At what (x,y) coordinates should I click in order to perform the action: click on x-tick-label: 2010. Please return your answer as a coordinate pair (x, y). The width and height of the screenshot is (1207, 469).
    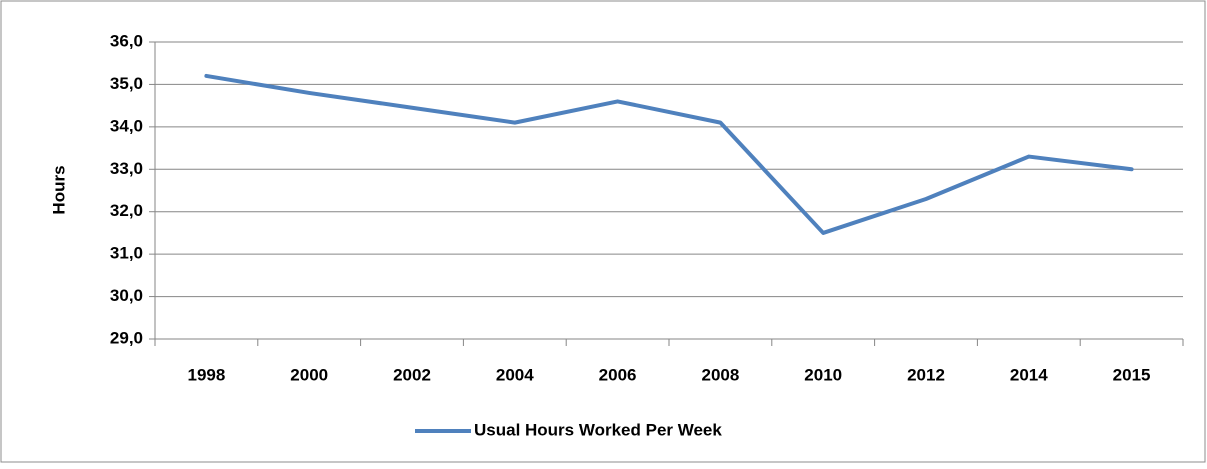
    Looking at the image, I should click on (823, 374).